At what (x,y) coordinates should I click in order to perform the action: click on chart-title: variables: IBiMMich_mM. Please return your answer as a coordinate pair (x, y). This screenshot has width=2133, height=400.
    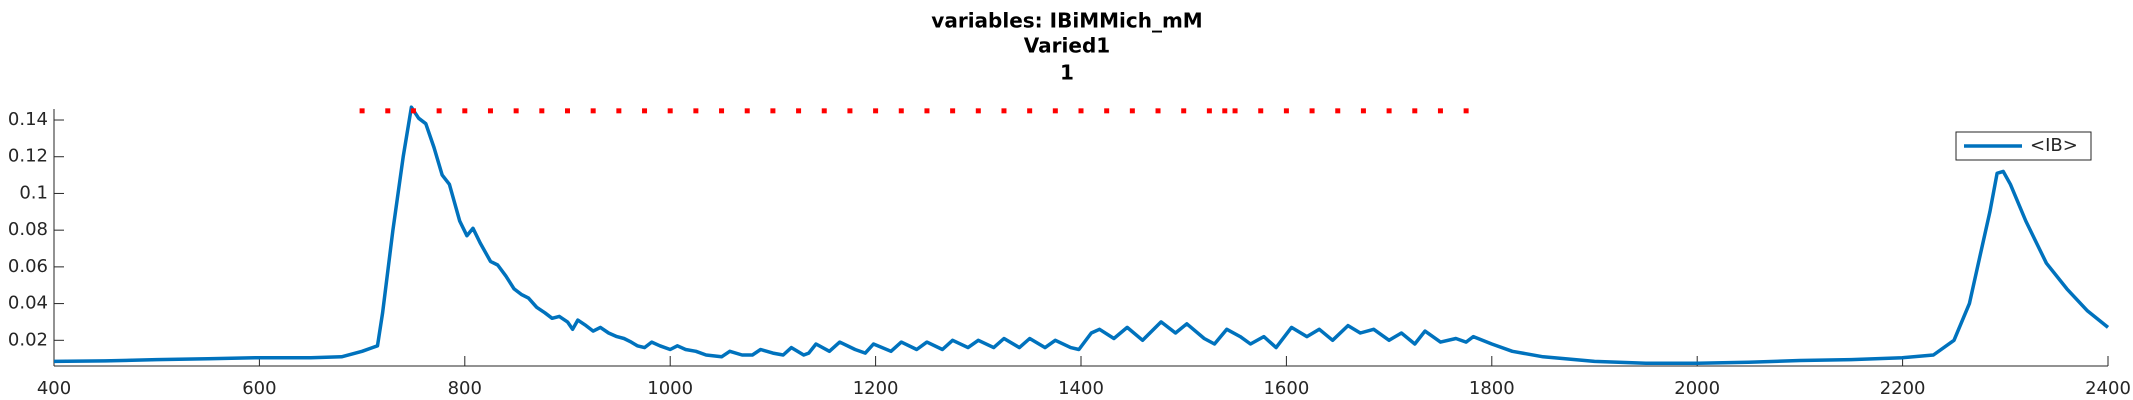
    Looking at the image, I should click on (1066, 21).